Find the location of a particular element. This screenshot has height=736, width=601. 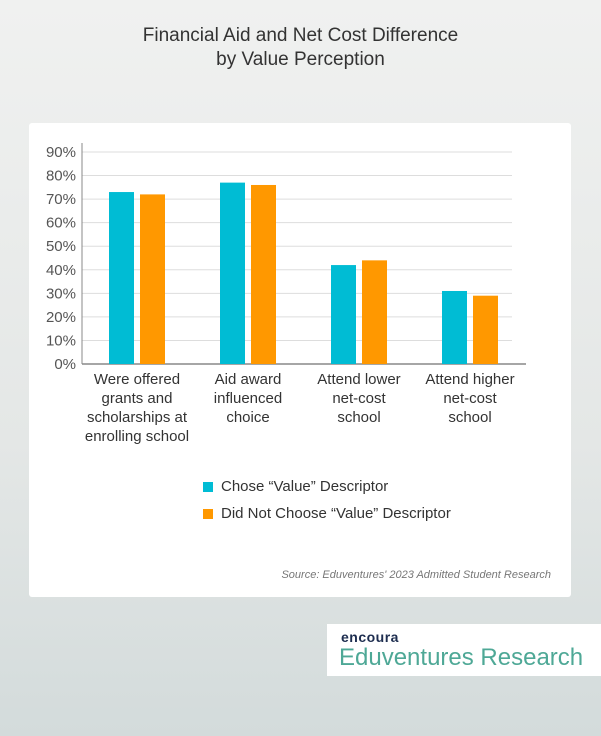

legend-label: Did Not Choose “Value” Descriptor is located at coordinates (336, 513).